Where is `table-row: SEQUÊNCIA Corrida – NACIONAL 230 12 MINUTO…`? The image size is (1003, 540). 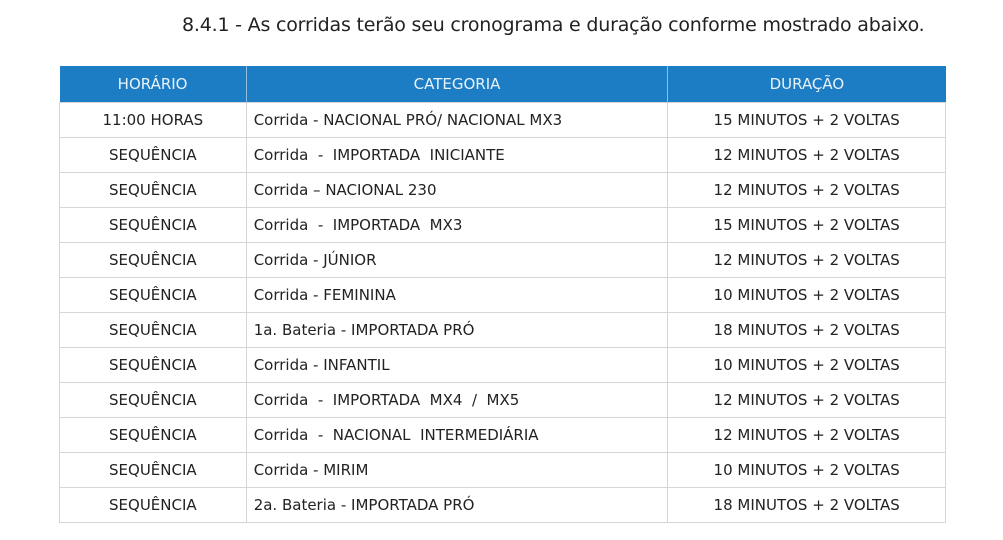 table-row: SEQUÊNCIA Corrida – NACIONAL 230 12 MINUTO… is located at coordinates (502, 190).